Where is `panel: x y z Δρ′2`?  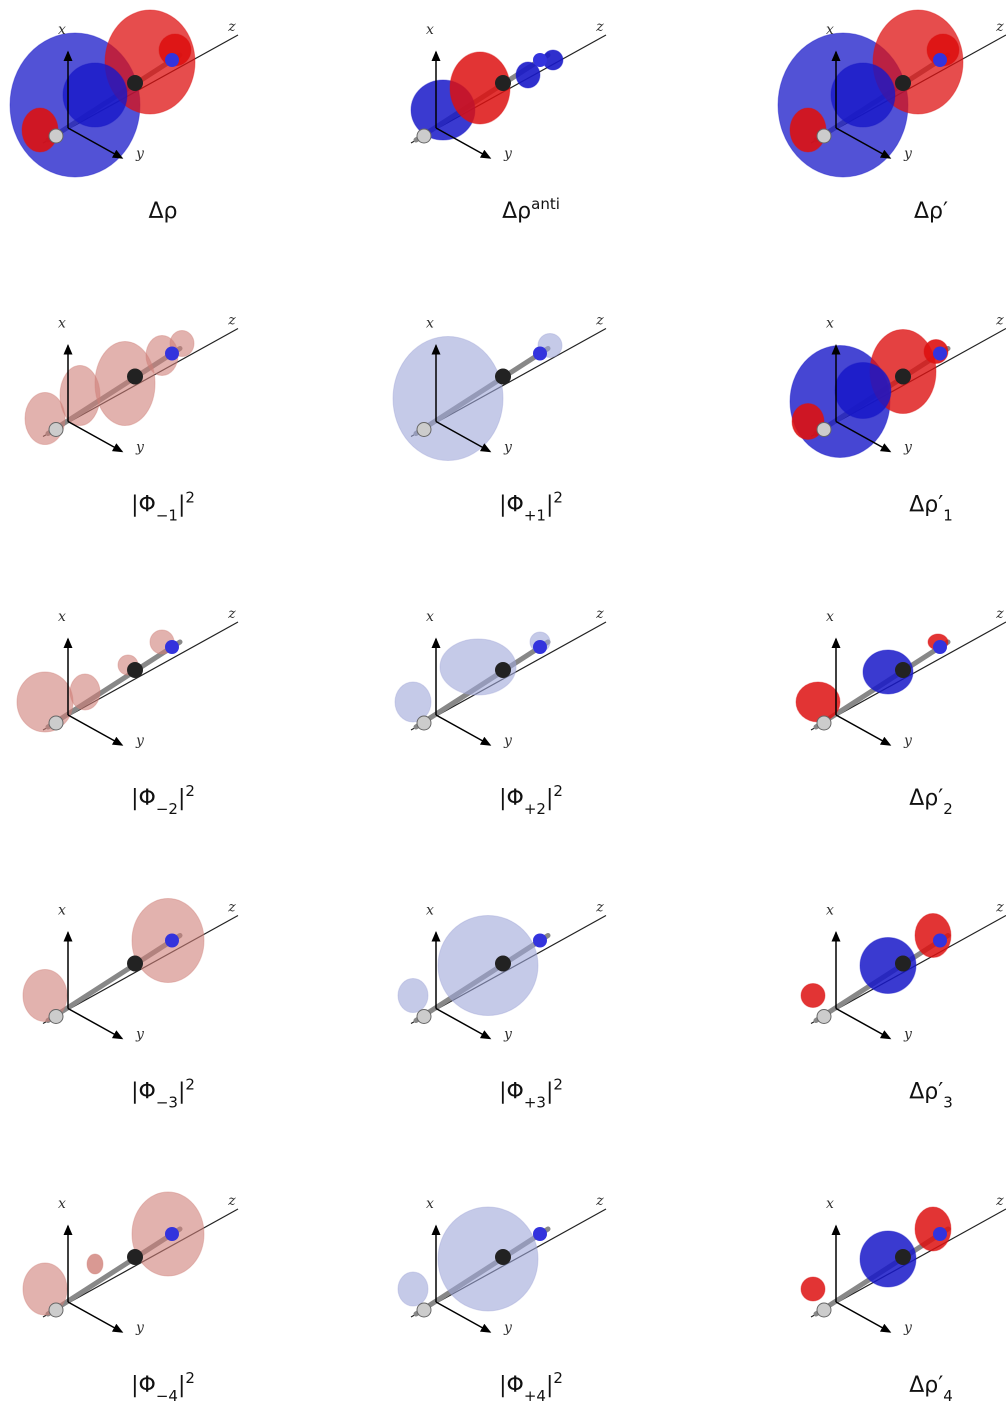
panel: x y z Δρ′2 is located at coordinates (900, 712).